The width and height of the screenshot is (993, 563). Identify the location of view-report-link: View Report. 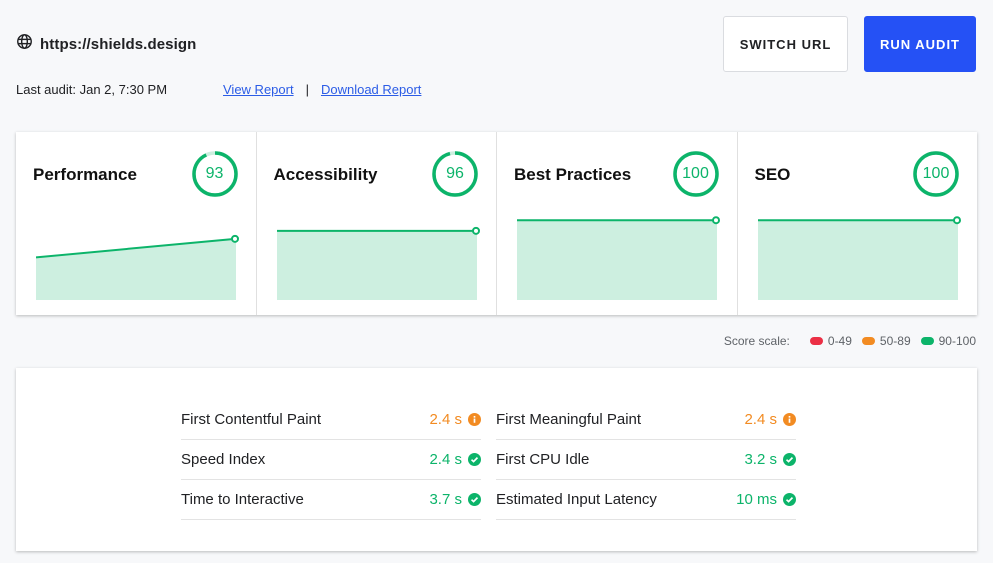
(258, 89).